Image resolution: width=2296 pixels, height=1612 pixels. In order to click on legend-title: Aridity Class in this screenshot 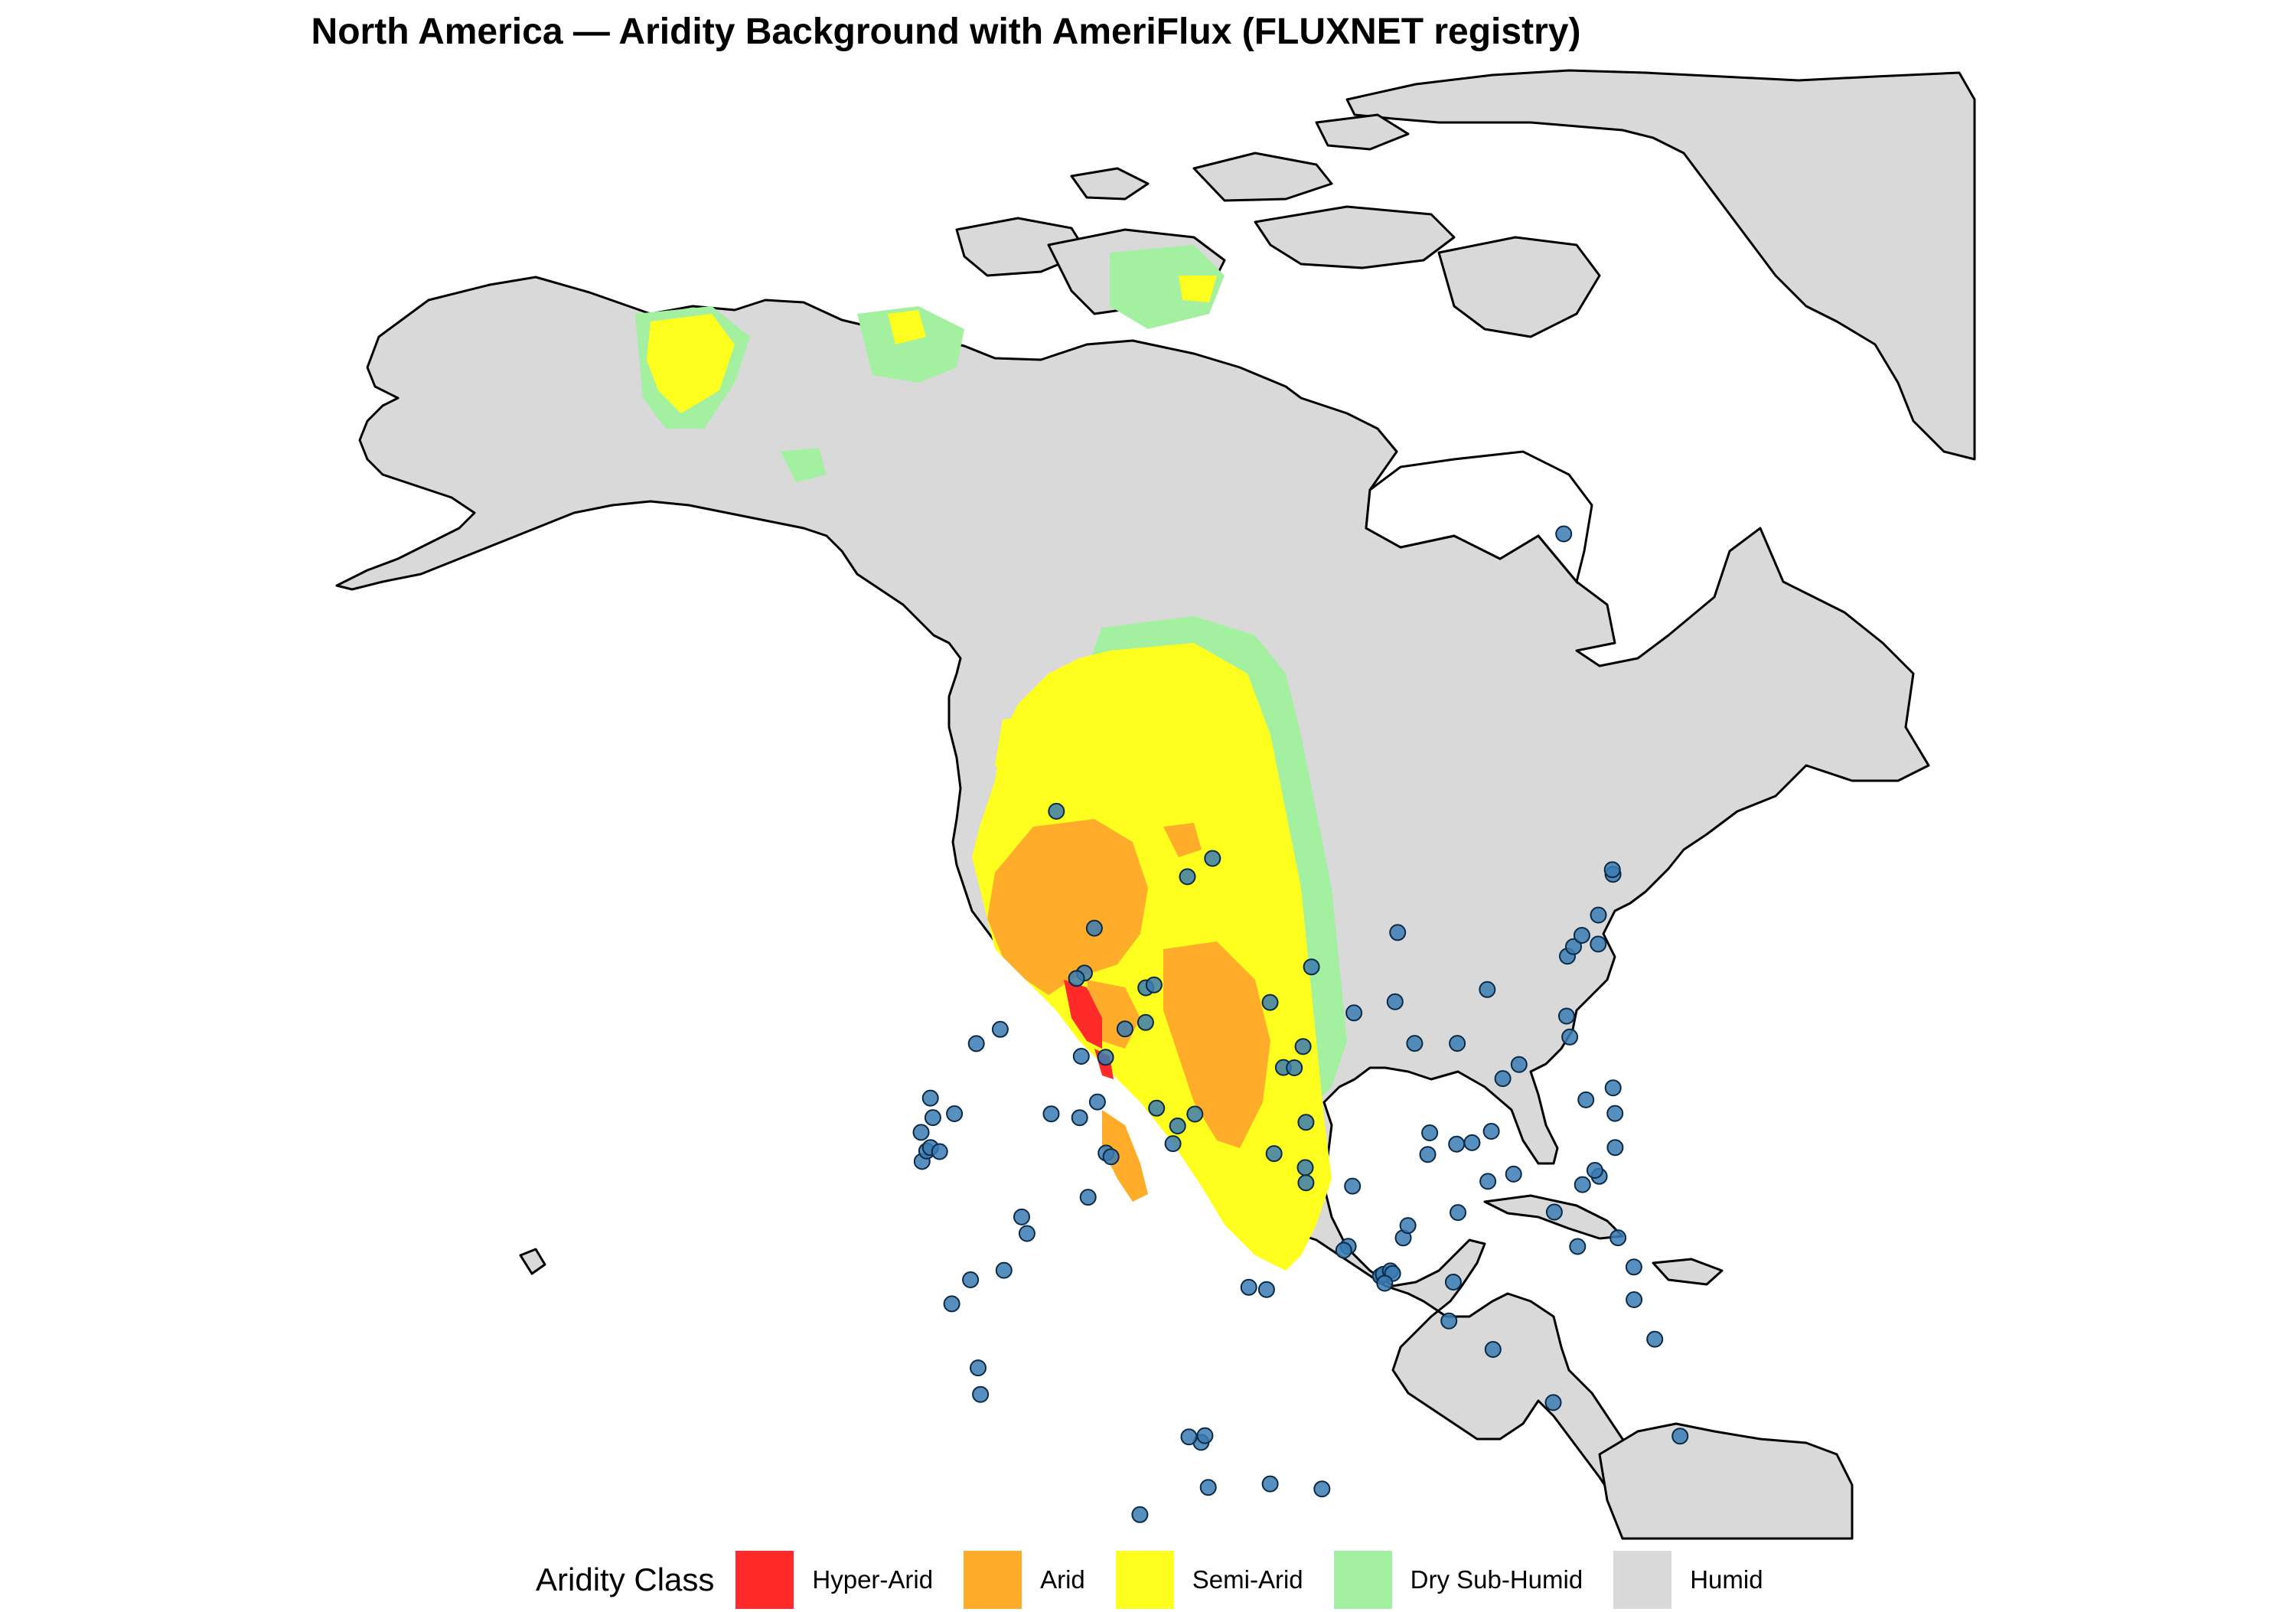, I will do `click(625, 1579)`.